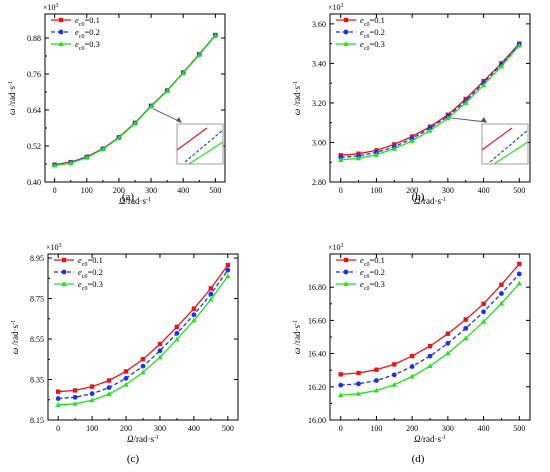 The image size is (550, 472). What do you see at coordinates (341, 190) in the screenshot?
I see `x-tick-label: 0` at bounding box center [341, 190].